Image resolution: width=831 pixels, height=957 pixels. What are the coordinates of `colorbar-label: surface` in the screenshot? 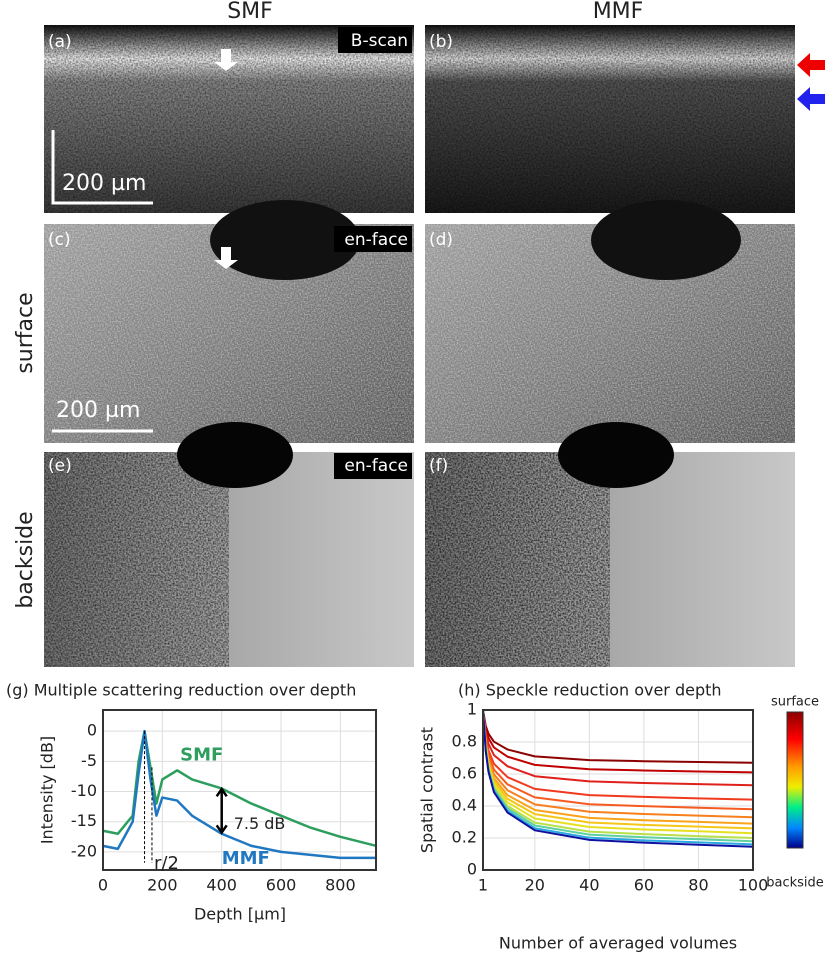 It's located at (795, 702).